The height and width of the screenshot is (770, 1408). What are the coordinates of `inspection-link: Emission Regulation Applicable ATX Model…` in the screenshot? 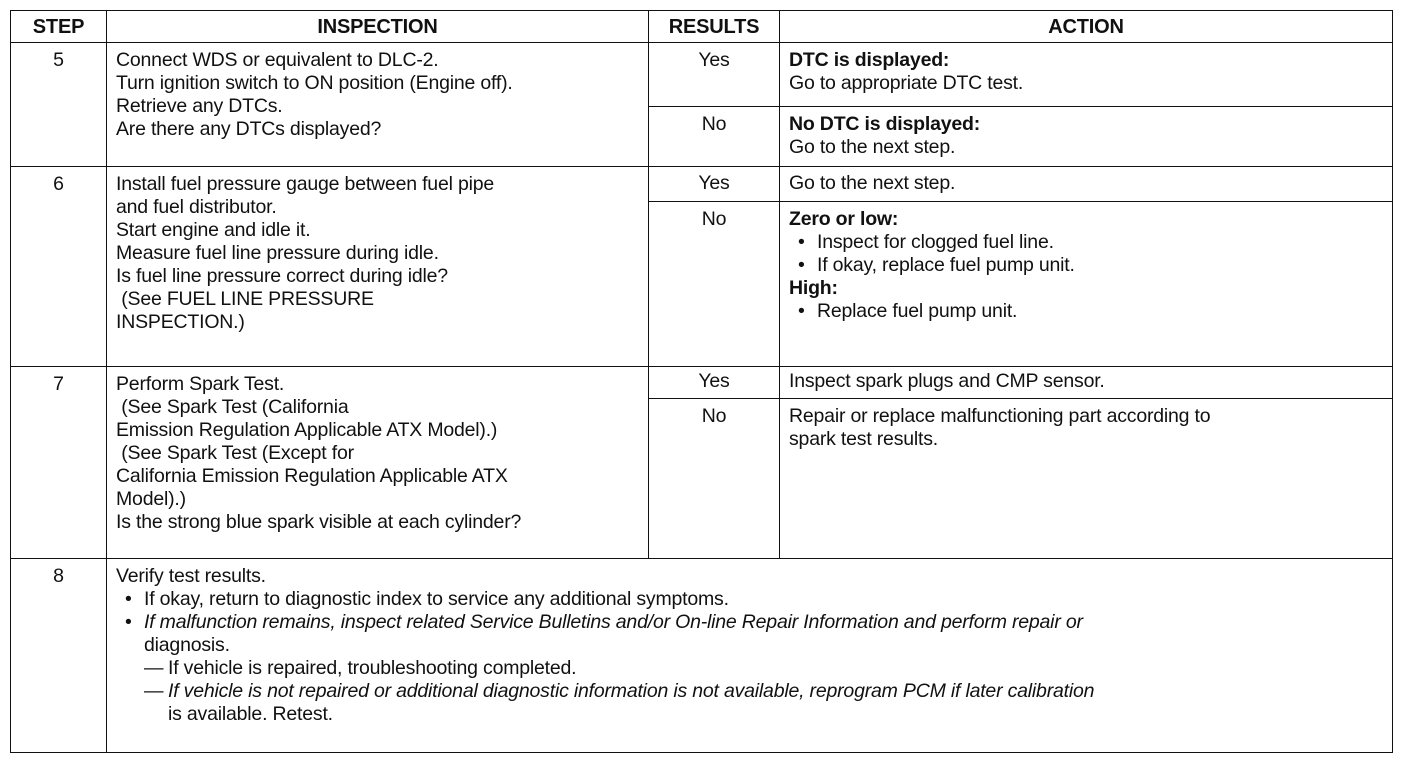 It's located at (307, 430).